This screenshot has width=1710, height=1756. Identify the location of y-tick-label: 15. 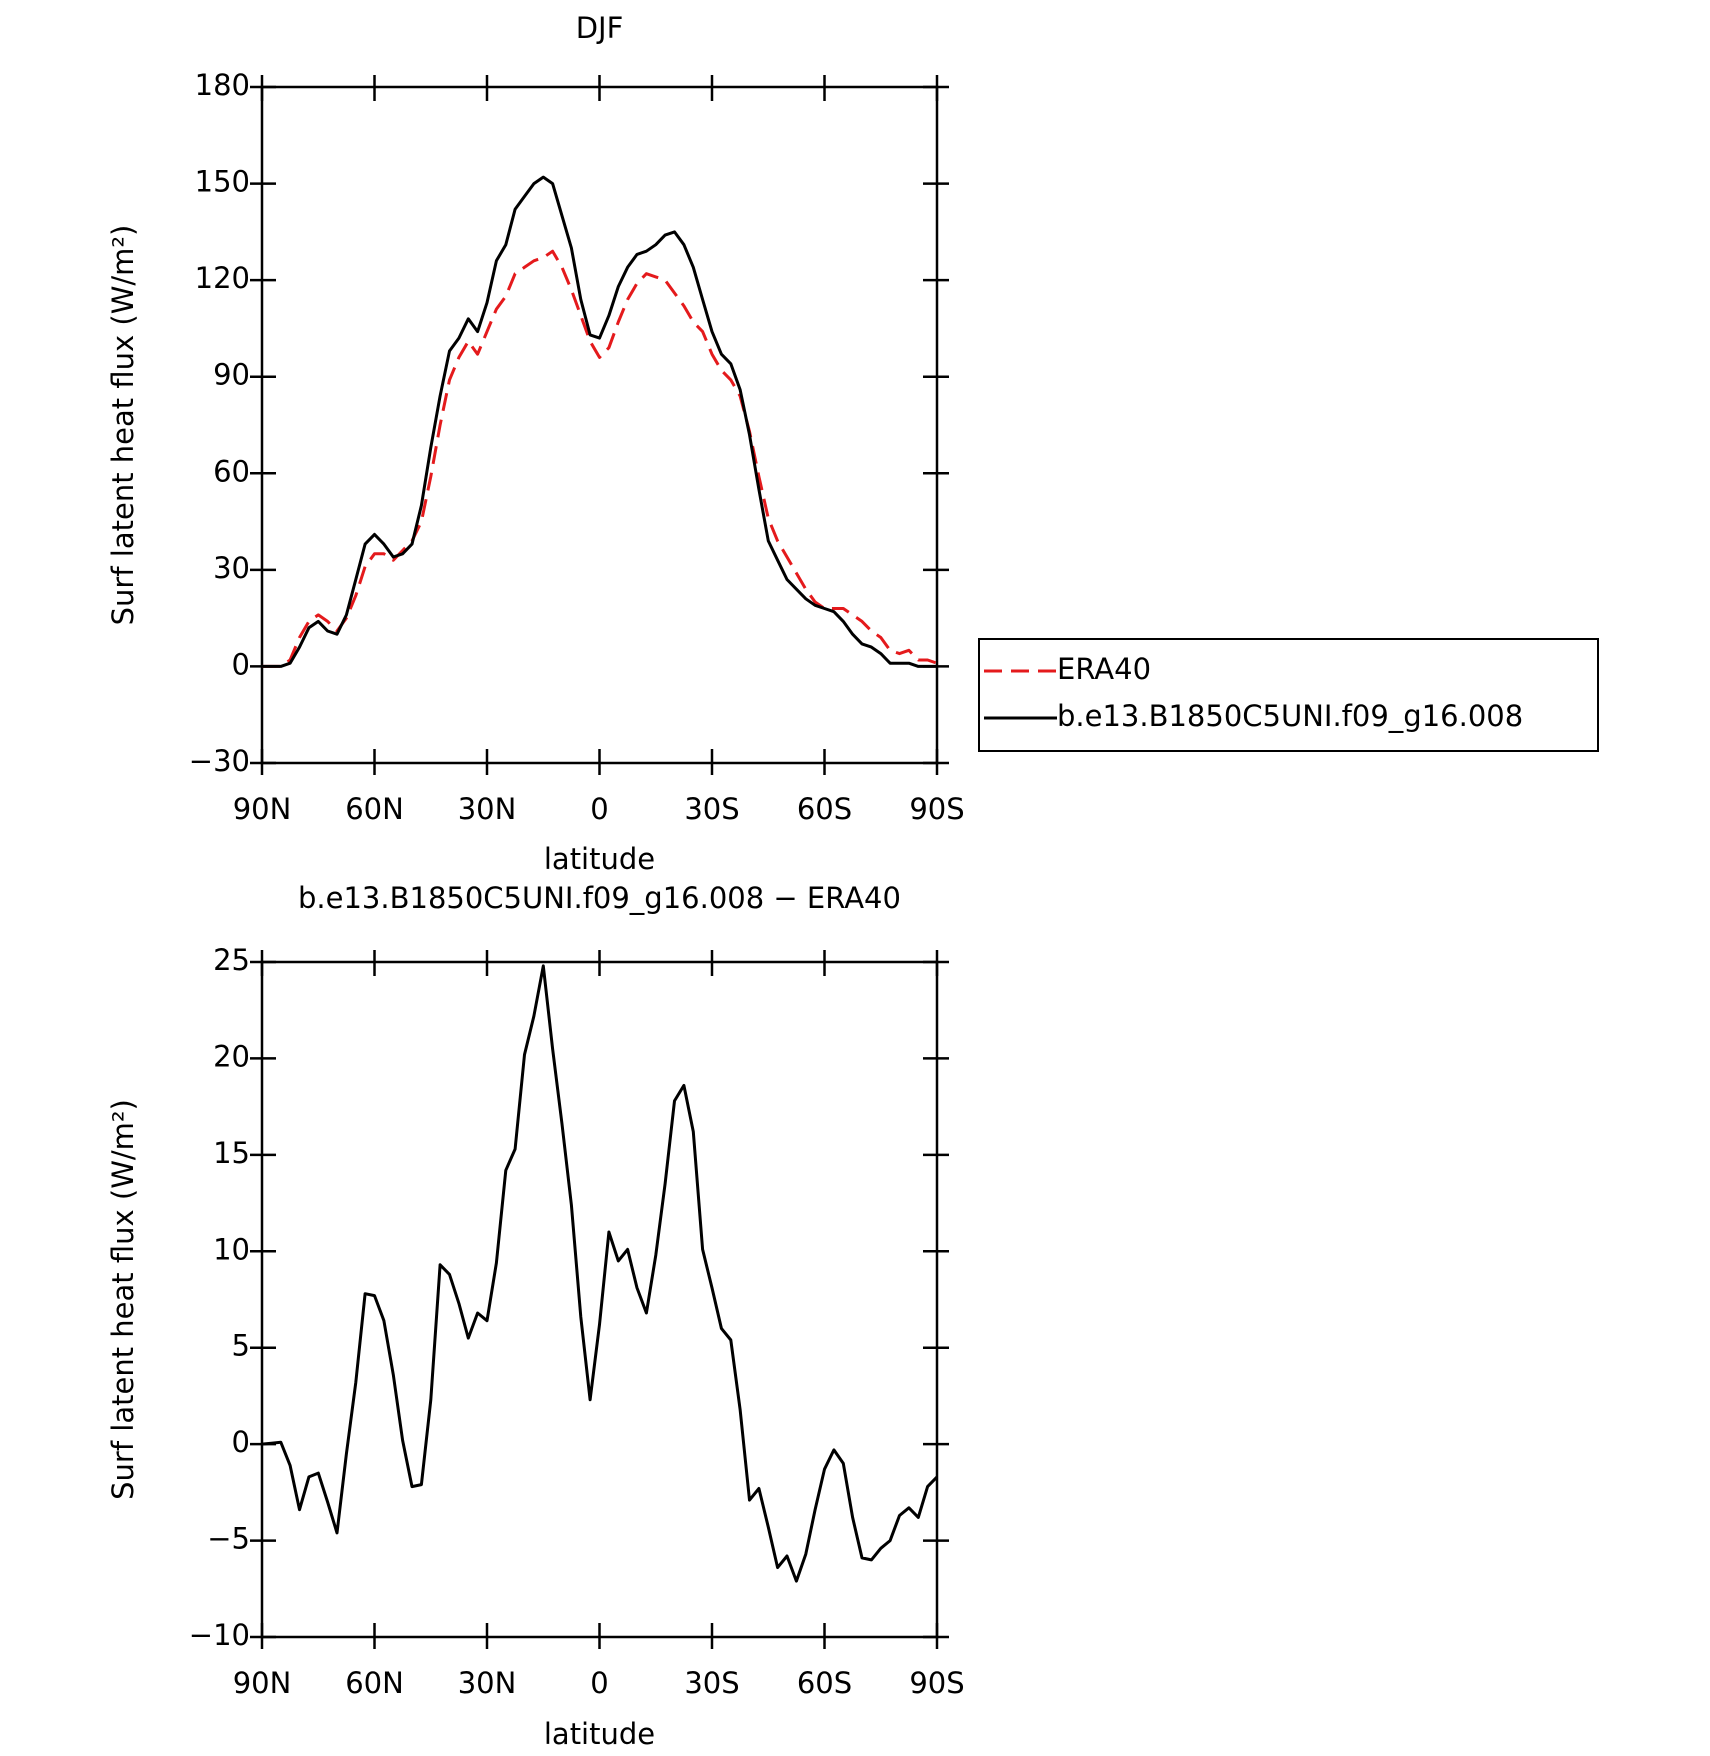
(231, 1153).